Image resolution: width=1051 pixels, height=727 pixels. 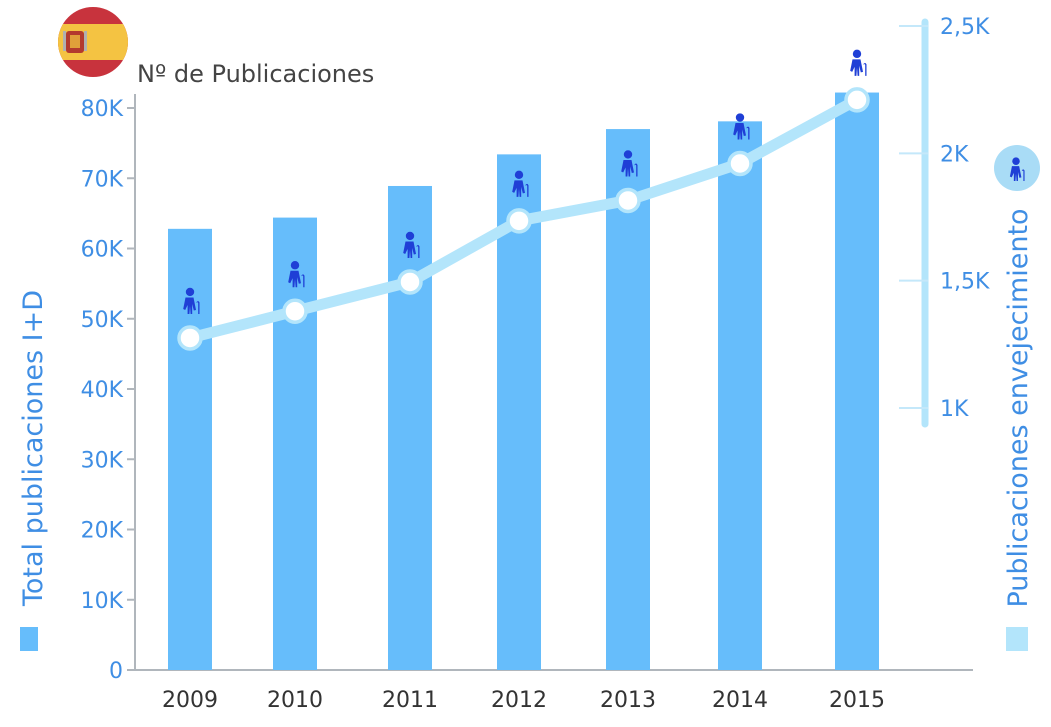 I want to click on y2-axis-legend-swatch, so click(x=1017, y=639).